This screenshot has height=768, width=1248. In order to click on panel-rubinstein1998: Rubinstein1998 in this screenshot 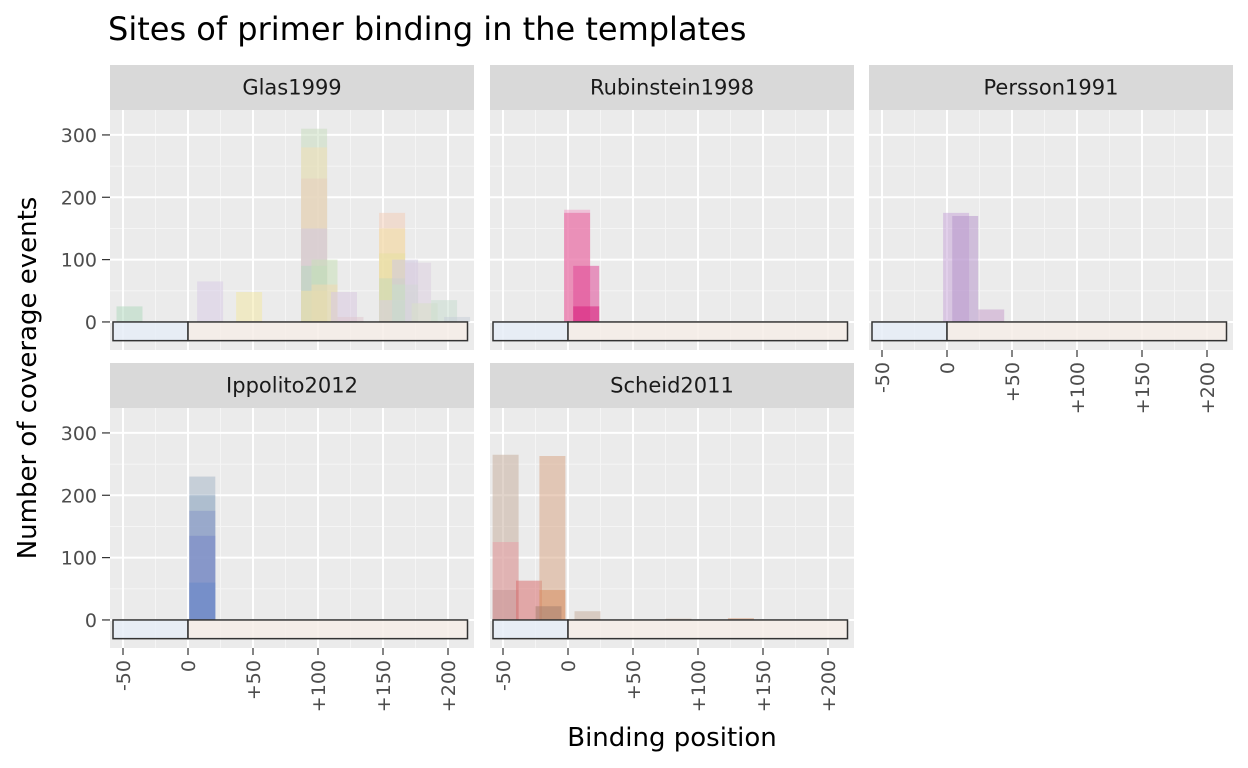, I will do `click(672, 207)`.